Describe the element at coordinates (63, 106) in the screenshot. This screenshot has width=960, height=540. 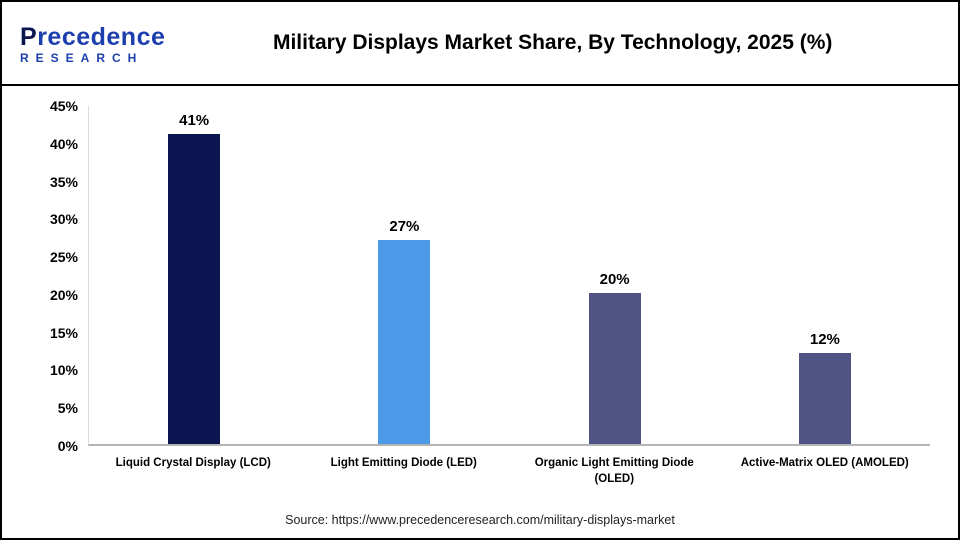
I see `y-tick-label: 45%` at that location.